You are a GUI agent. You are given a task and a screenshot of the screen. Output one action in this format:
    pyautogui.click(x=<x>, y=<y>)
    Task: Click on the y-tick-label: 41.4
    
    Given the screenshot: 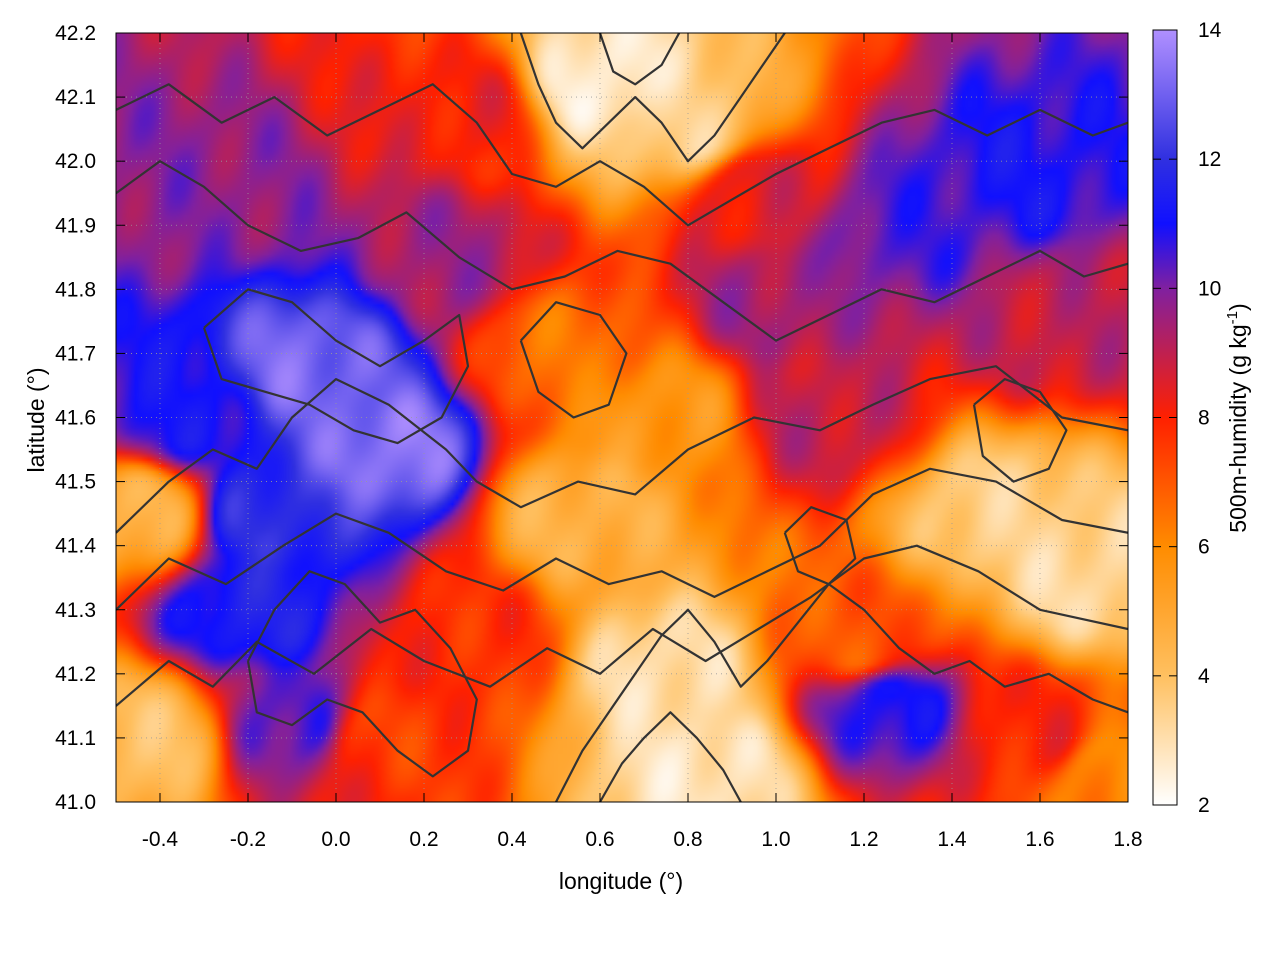 What is the action you would take?
    pyautogui.click(x=75, y=546)
    